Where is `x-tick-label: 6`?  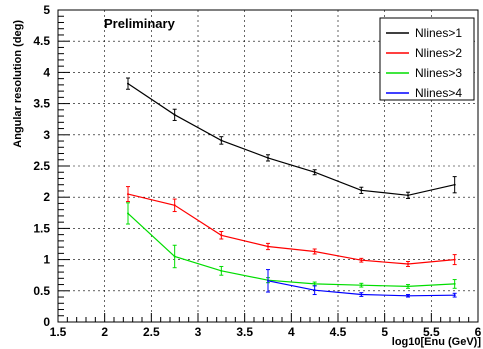 x-tick-label: 6 is located at coordinates (478, 332).